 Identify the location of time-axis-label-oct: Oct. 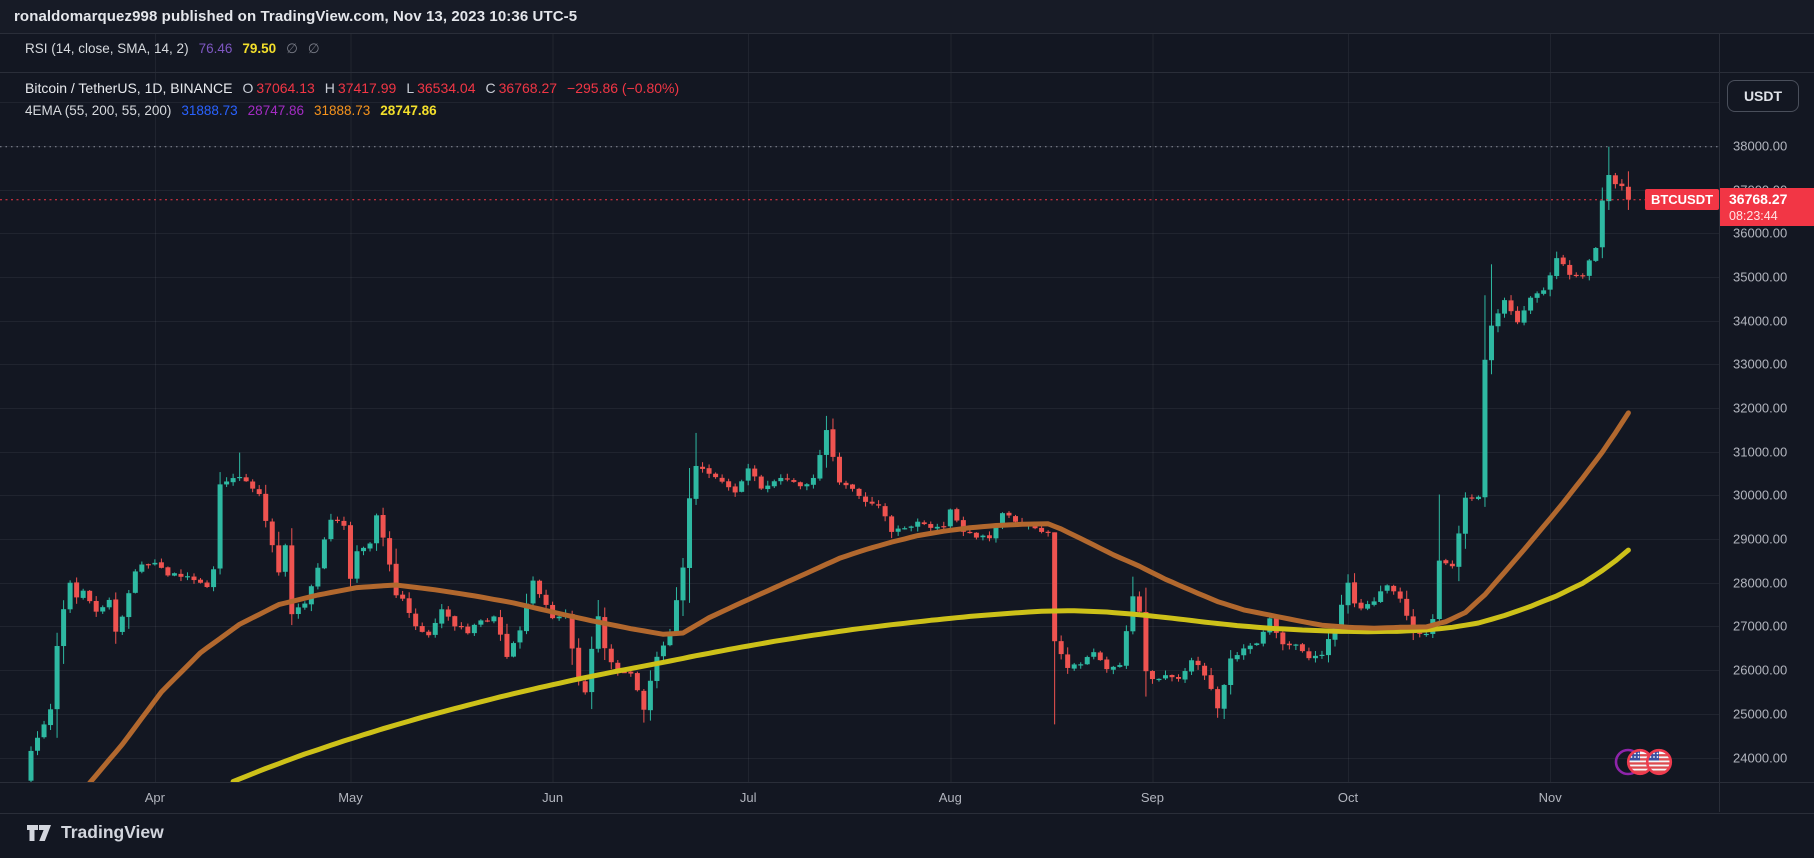
(1348, 797).